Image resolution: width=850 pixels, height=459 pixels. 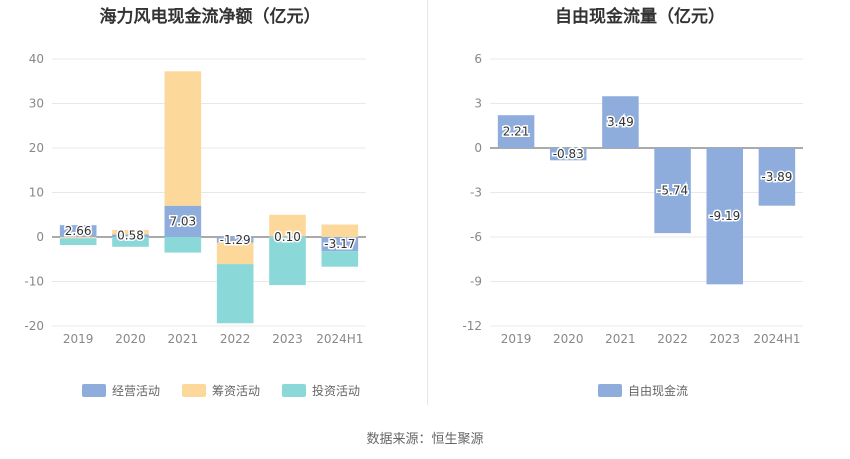 I want to click on data-label: 0.58, so click(x=130, y=236).